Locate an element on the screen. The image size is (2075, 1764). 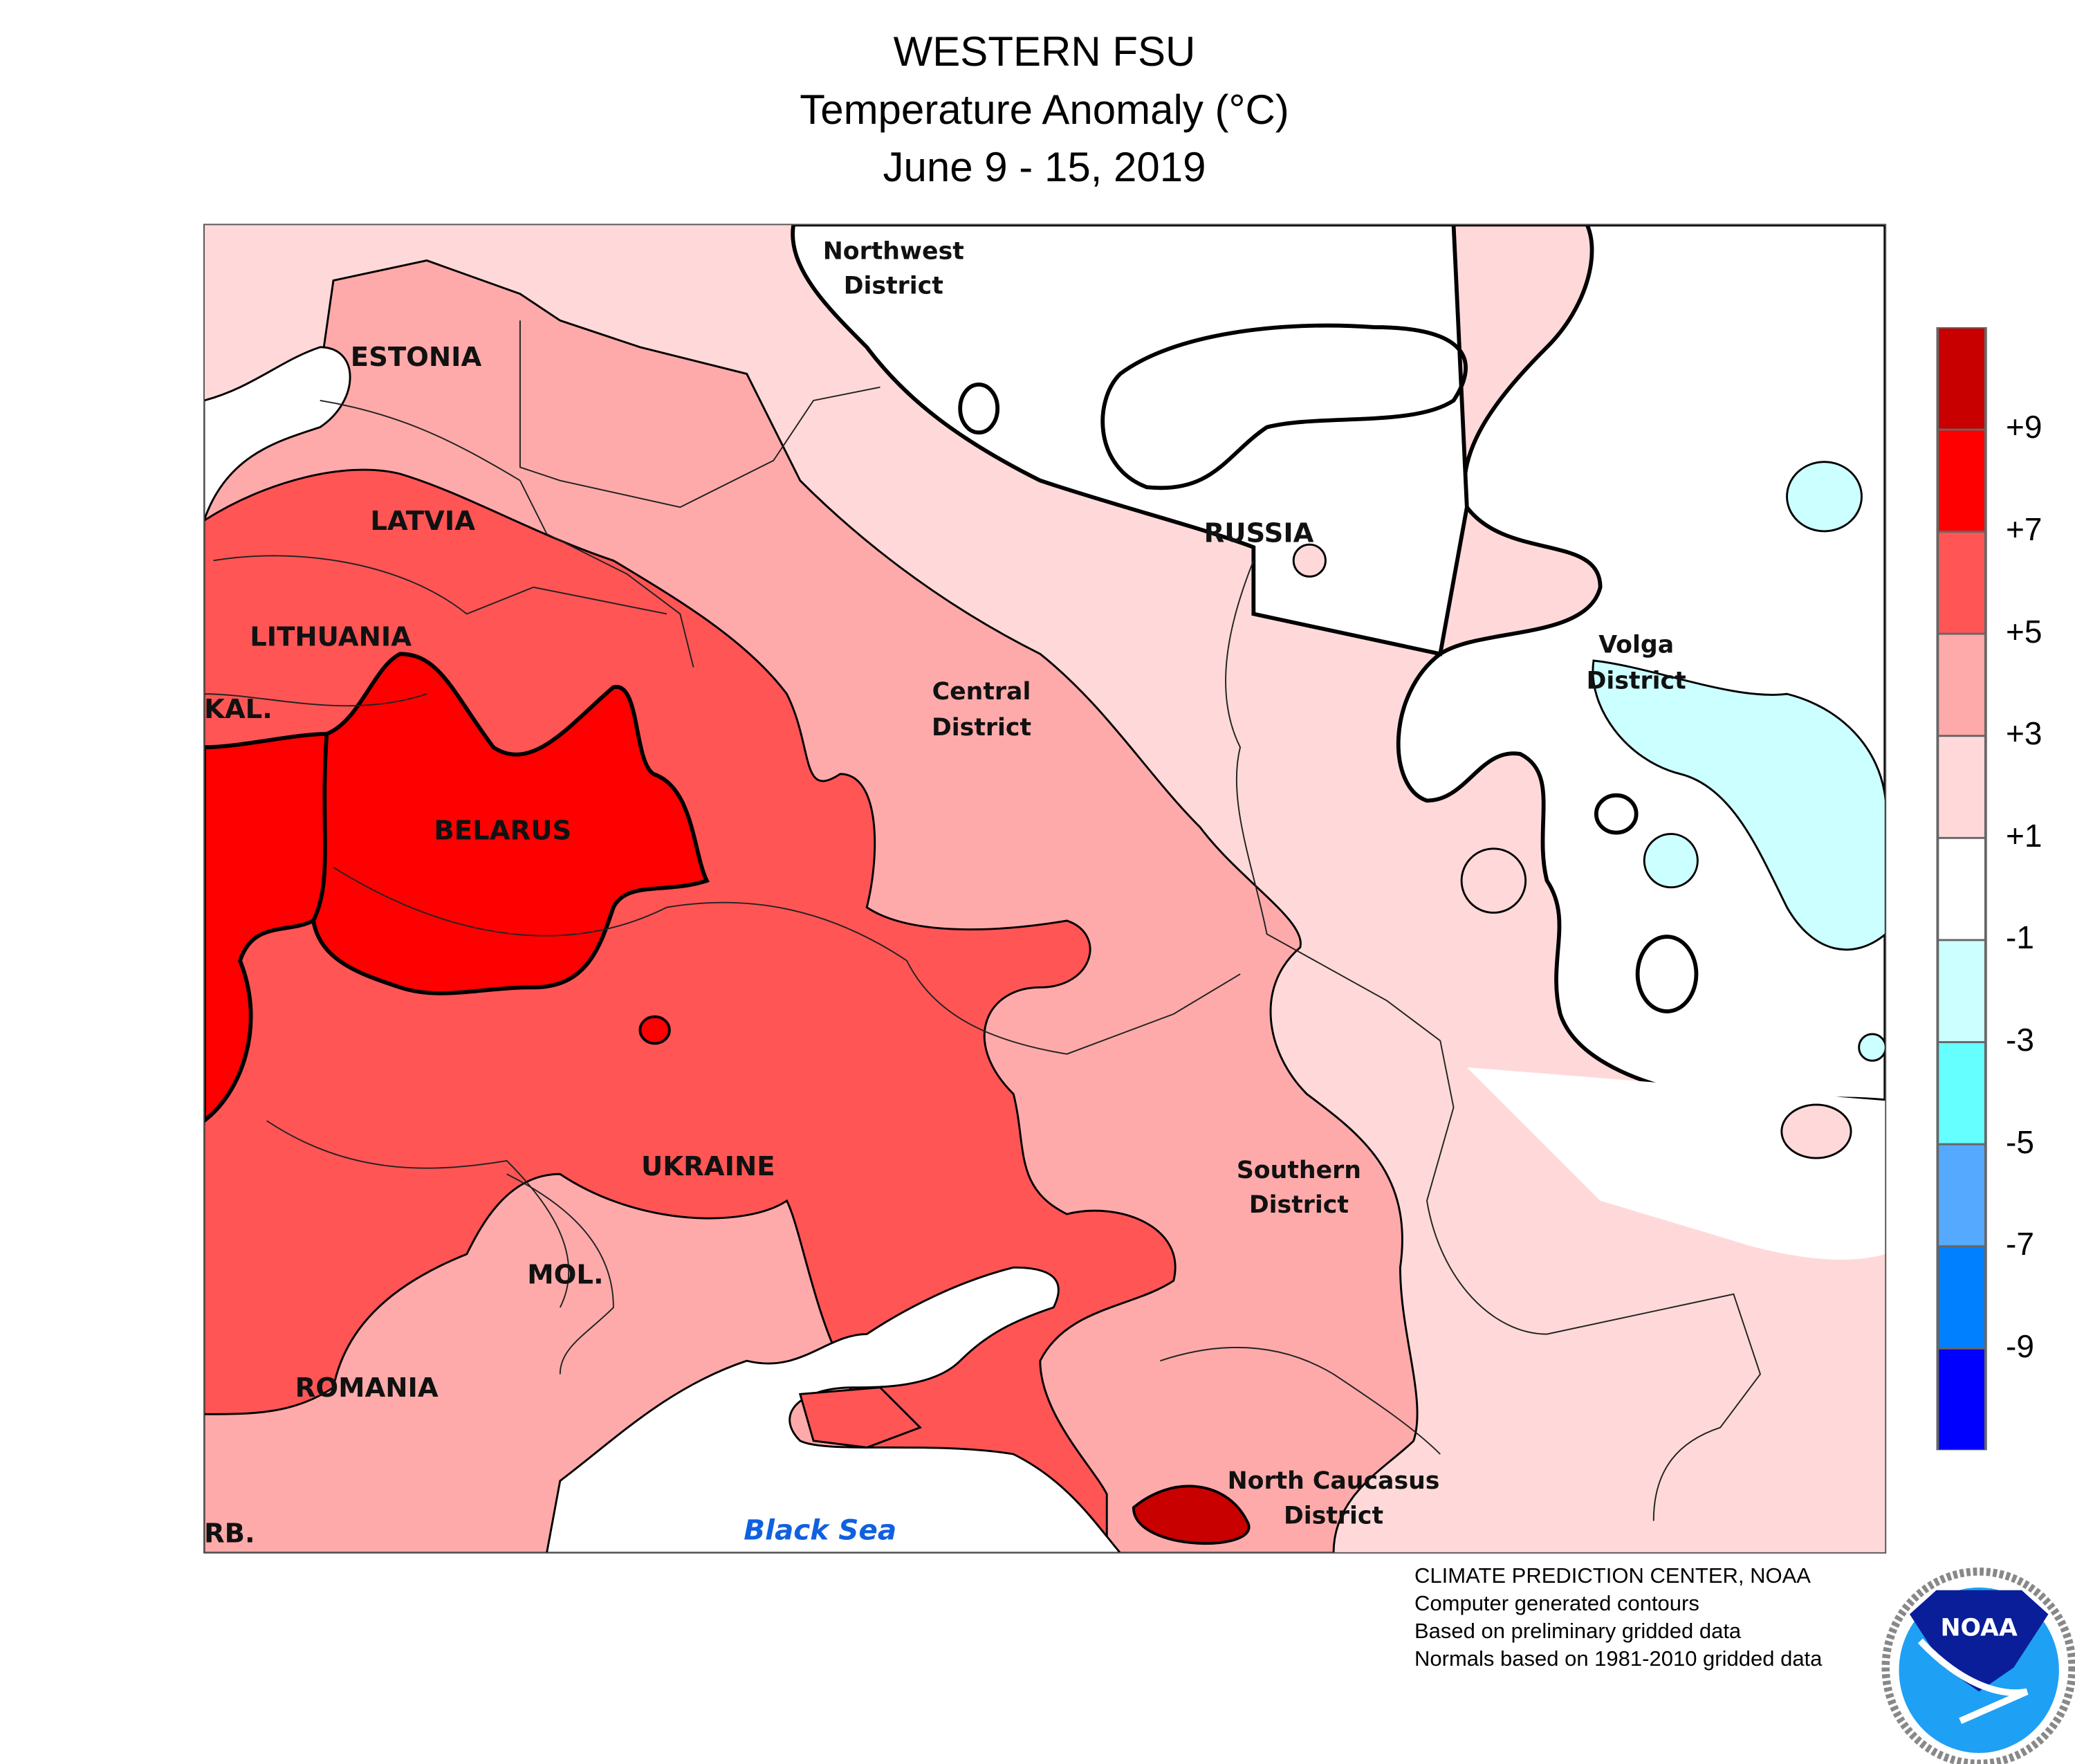
credit-line-4: Normals based on 1981-2010 gridded data is located at coordinates (1618, 1658).